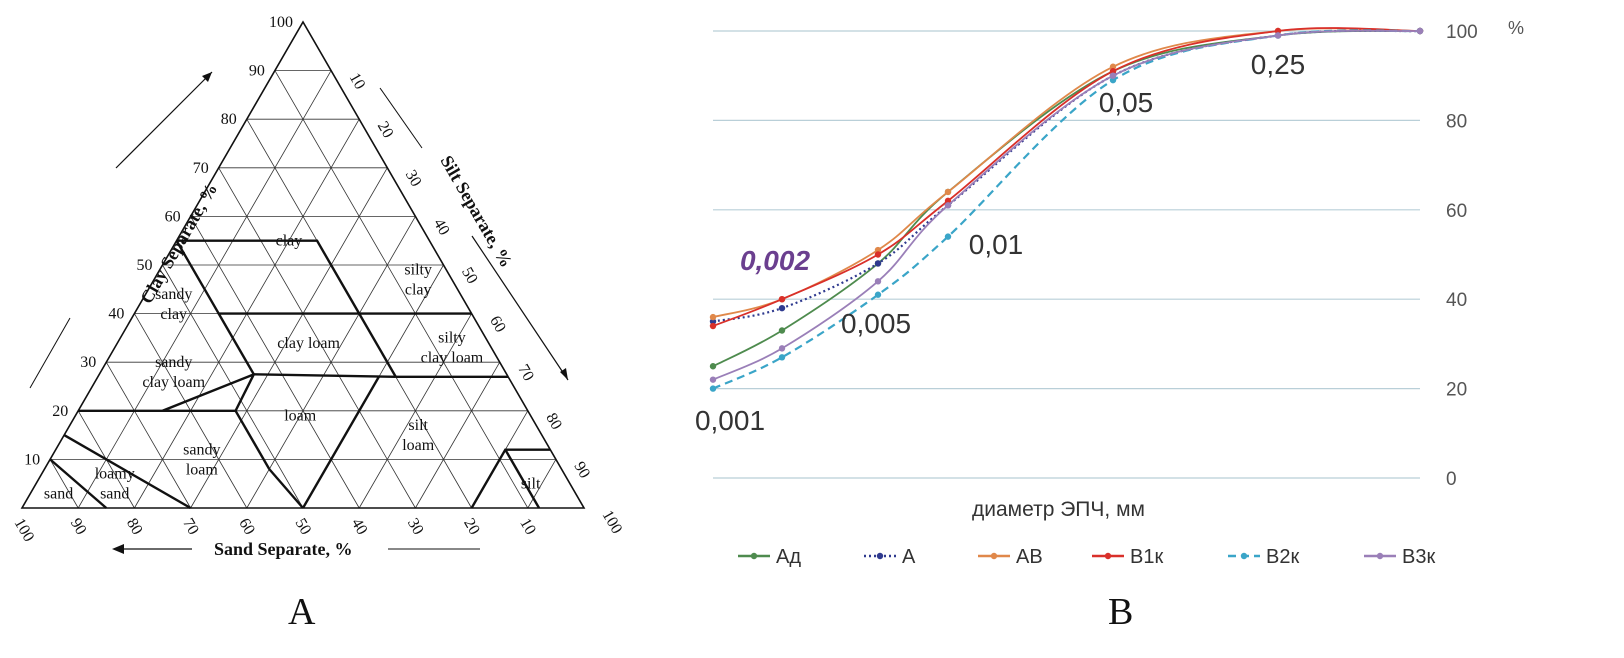  Describe the element at coordinates (115, 484) in the screenshot. I see `texture-class-label: loamy sand` at that location.